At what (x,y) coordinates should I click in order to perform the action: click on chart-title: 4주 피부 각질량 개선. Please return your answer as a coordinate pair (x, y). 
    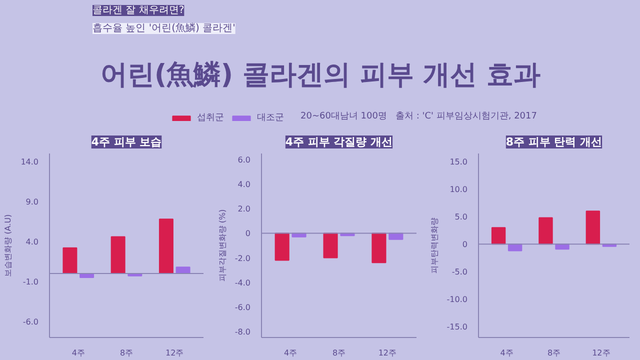
    Looking at the image, I should click on (339, 142).